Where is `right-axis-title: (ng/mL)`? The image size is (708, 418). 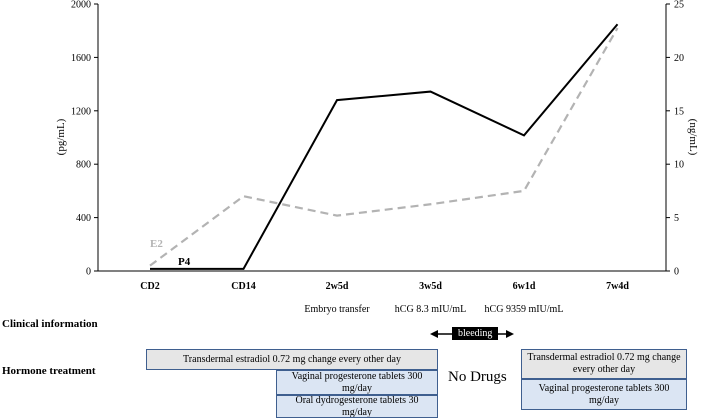
right-axis-title: (ng/mL) is located at coordinates (693, 137).